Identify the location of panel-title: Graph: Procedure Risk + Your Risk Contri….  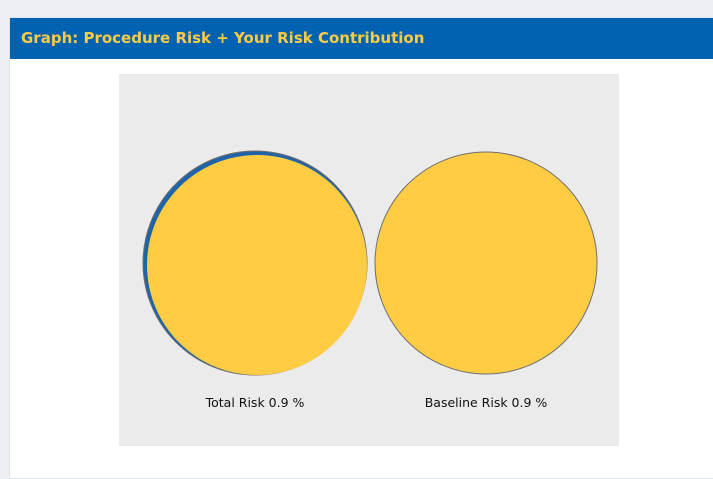
(223, 38).